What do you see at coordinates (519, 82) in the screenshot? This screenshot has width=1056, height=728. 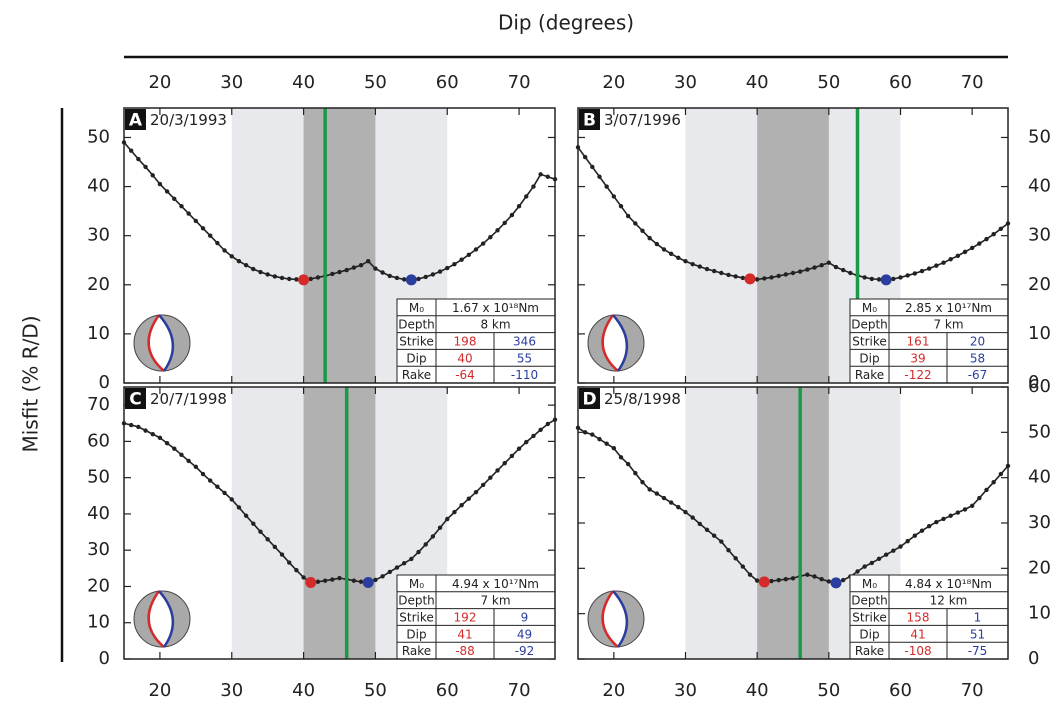 I see `x-tick-label: 70` at bounding box center [519, 82].